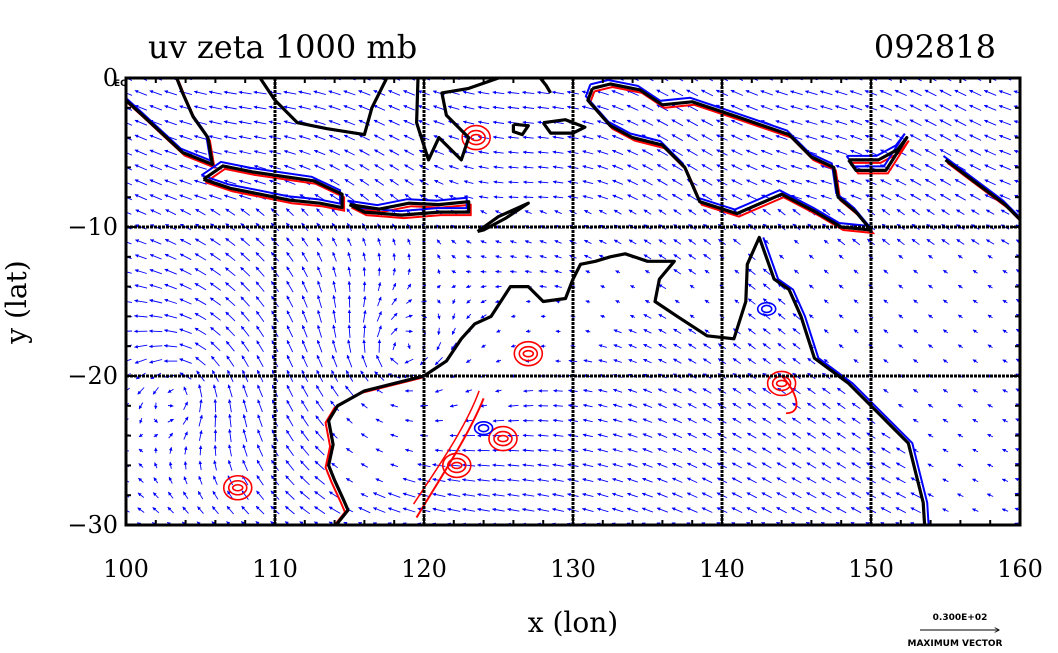 Image resolution: width=1058 pixels, height=653 pixels. Describe the element at coordinates (878, 154) in the screenshot. I see `coastline-new-britain` at that location.